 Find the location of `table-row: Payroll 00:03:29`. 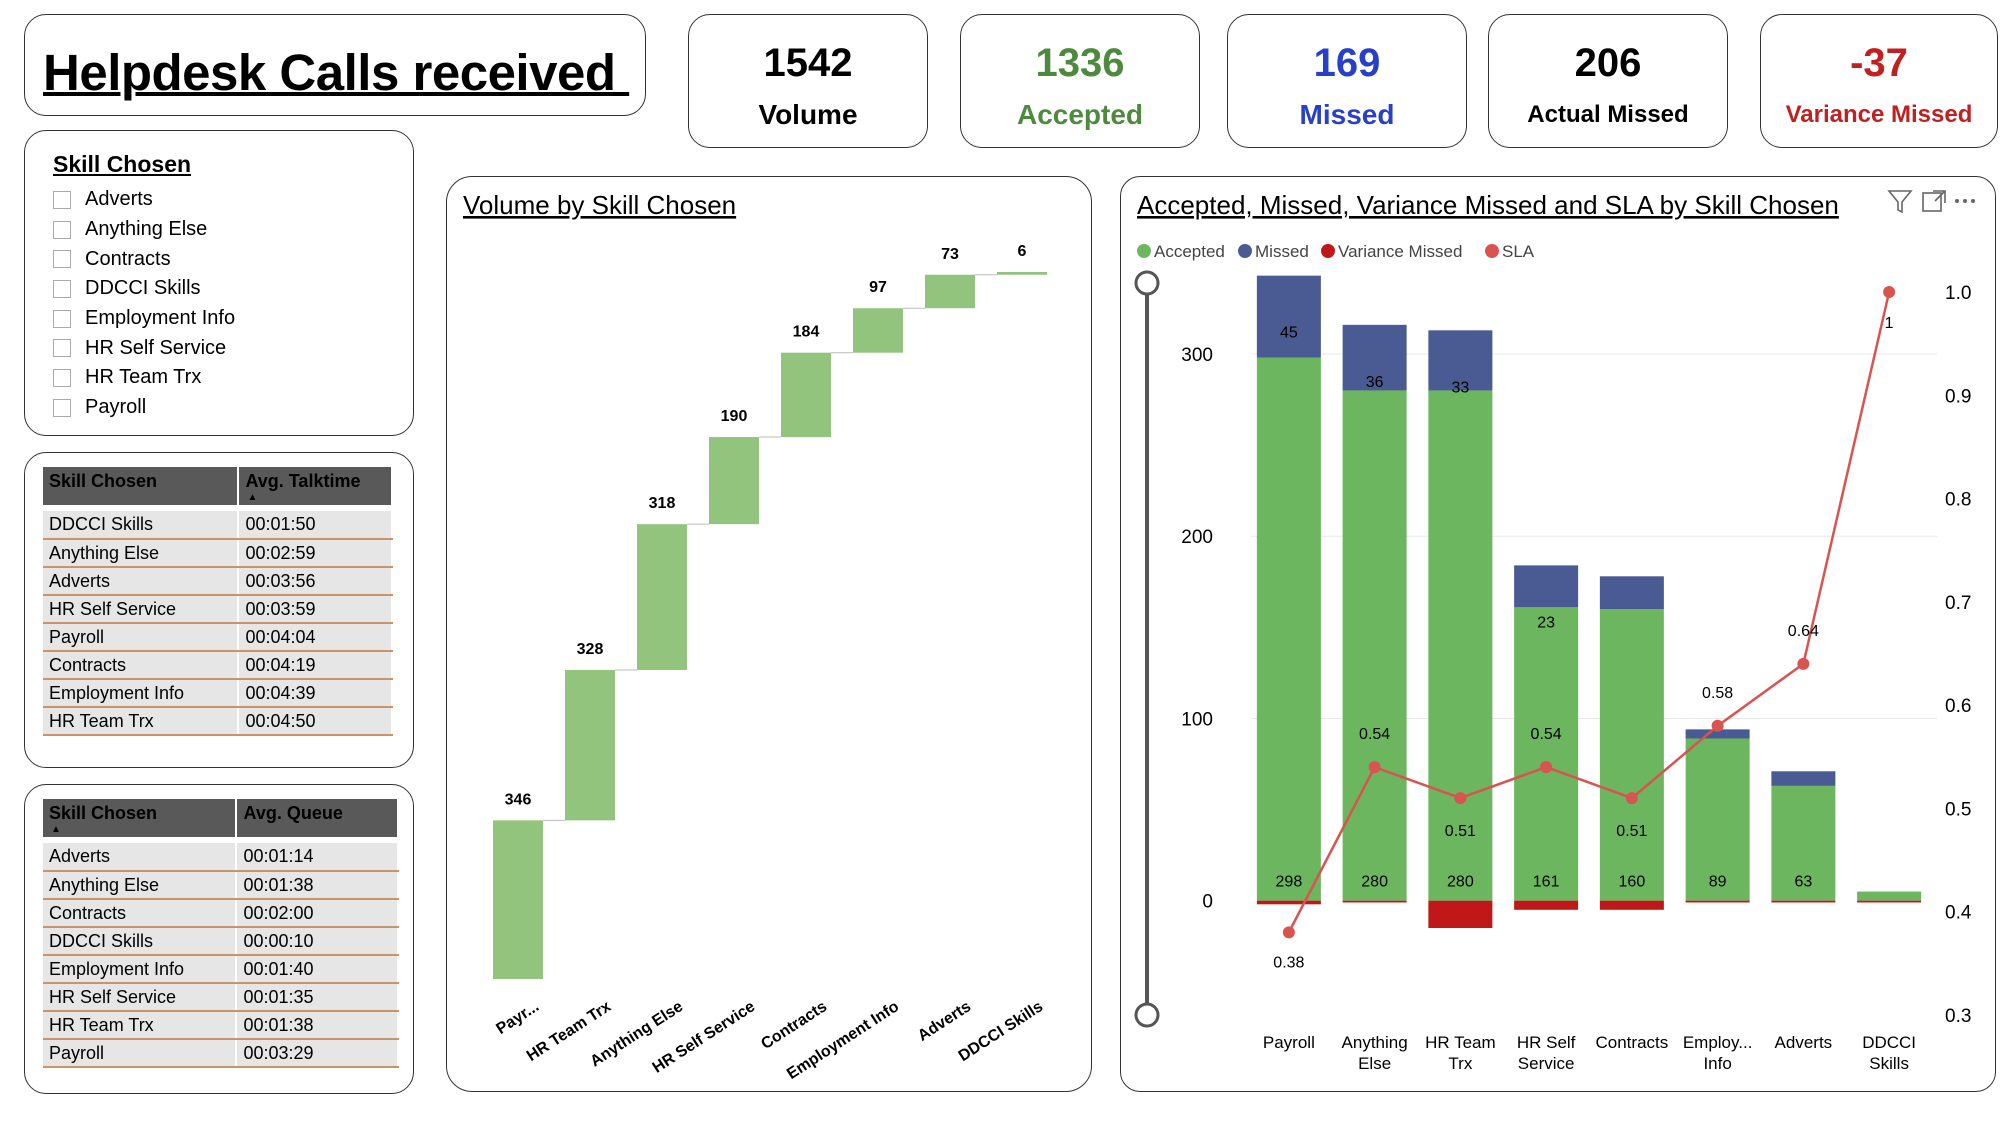

table-row: Payroll 00:03:29 is located at coordinates (221, 1053).